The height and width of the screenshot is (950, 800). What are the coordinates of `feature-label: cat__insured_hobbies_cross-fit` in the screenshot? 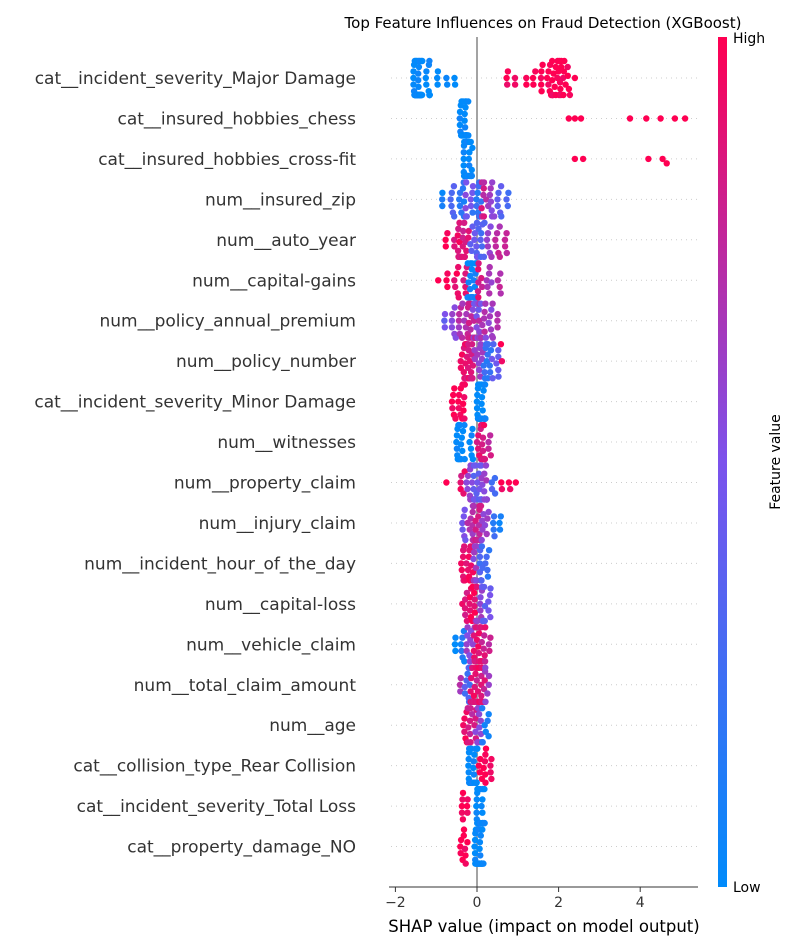 It's located at (227, 160).